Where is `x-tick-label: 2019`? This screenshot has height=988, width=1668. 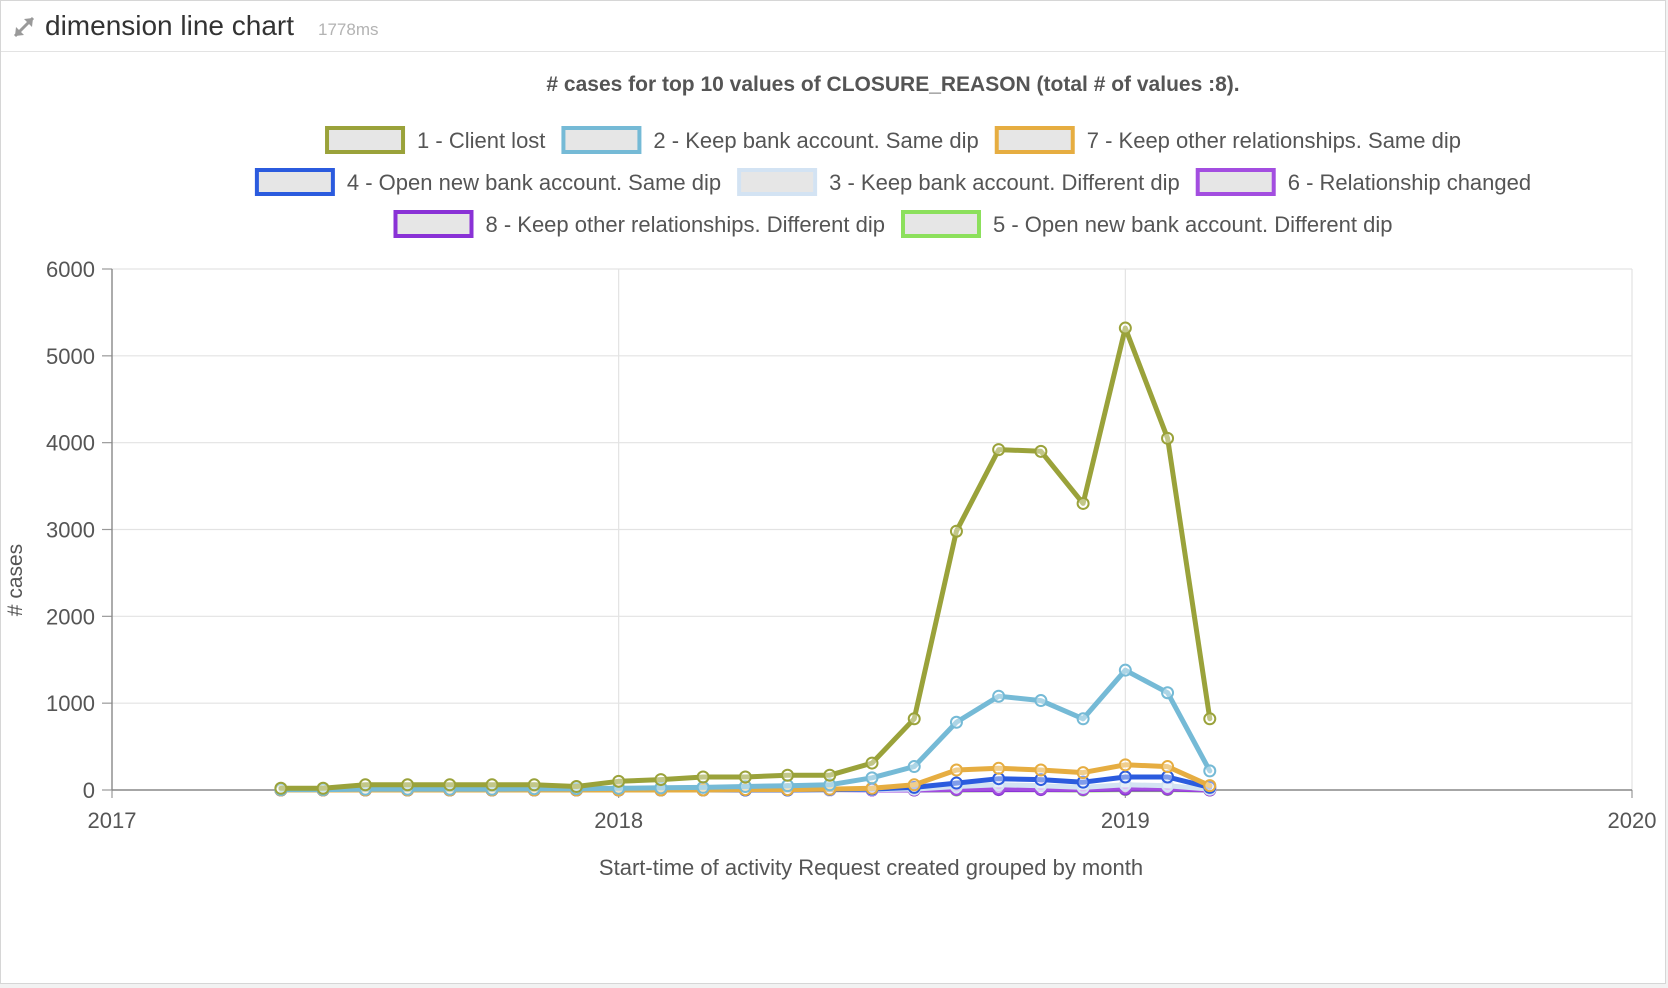 x-tick-label: 2019 is located at coordinates (1125, 820).